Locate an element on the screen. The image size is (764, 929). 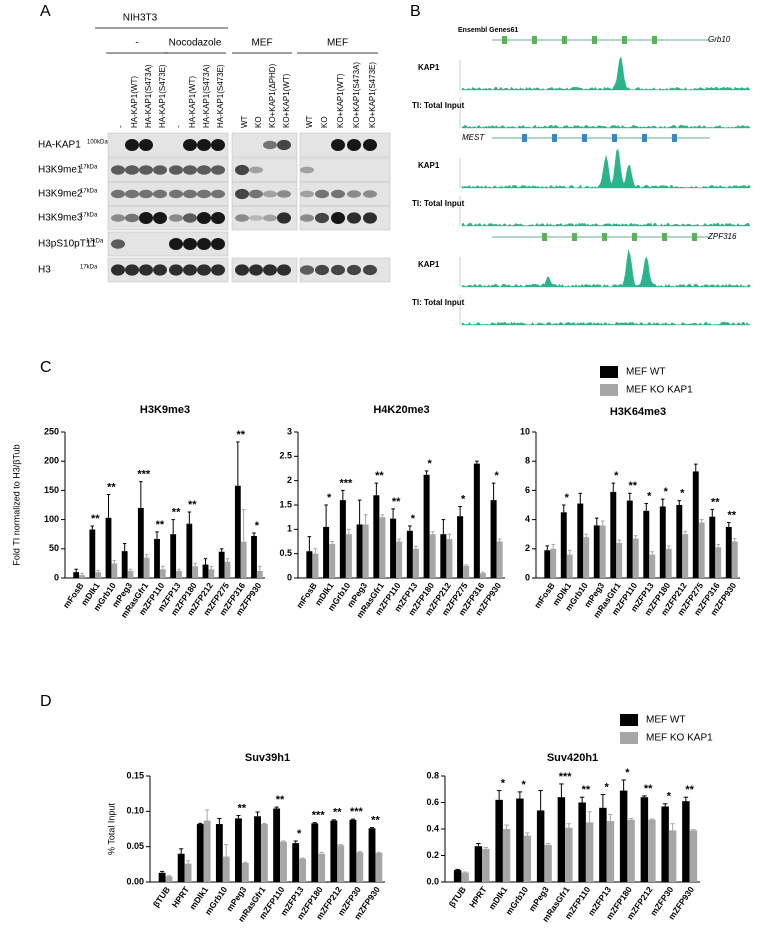
lane-label: - is located at coordinates (120, 126).